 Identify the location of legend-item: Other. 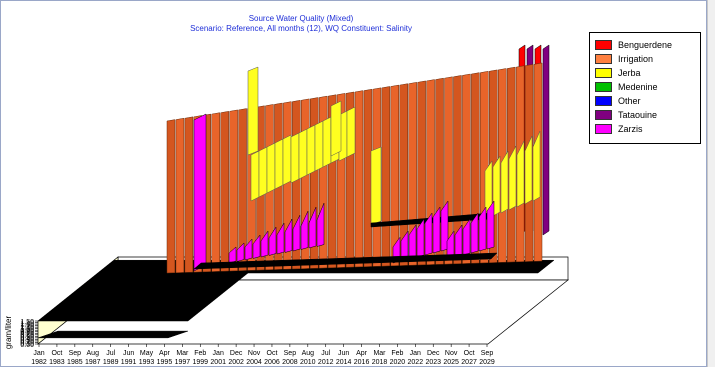
(618, 100).